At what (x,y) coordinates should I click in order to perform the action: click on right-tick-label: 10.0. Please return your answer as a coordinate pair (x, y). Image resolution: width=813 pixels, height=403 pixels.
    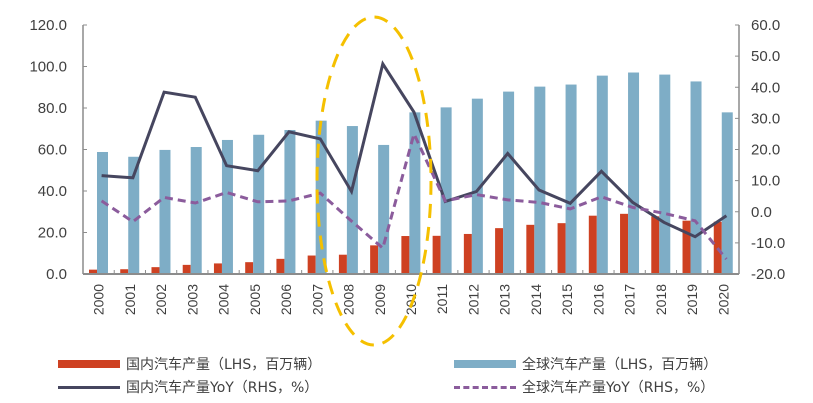
    Looking at the image, I should click on (765, 181).